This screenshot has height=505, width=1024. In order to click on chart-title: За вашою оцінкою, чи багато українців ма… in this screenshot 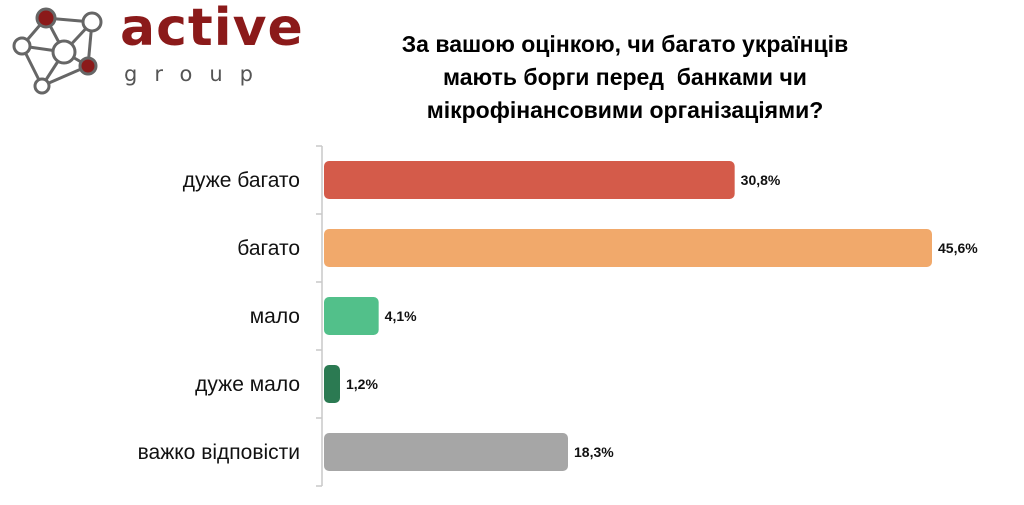, I will do `click(625, 77)`.